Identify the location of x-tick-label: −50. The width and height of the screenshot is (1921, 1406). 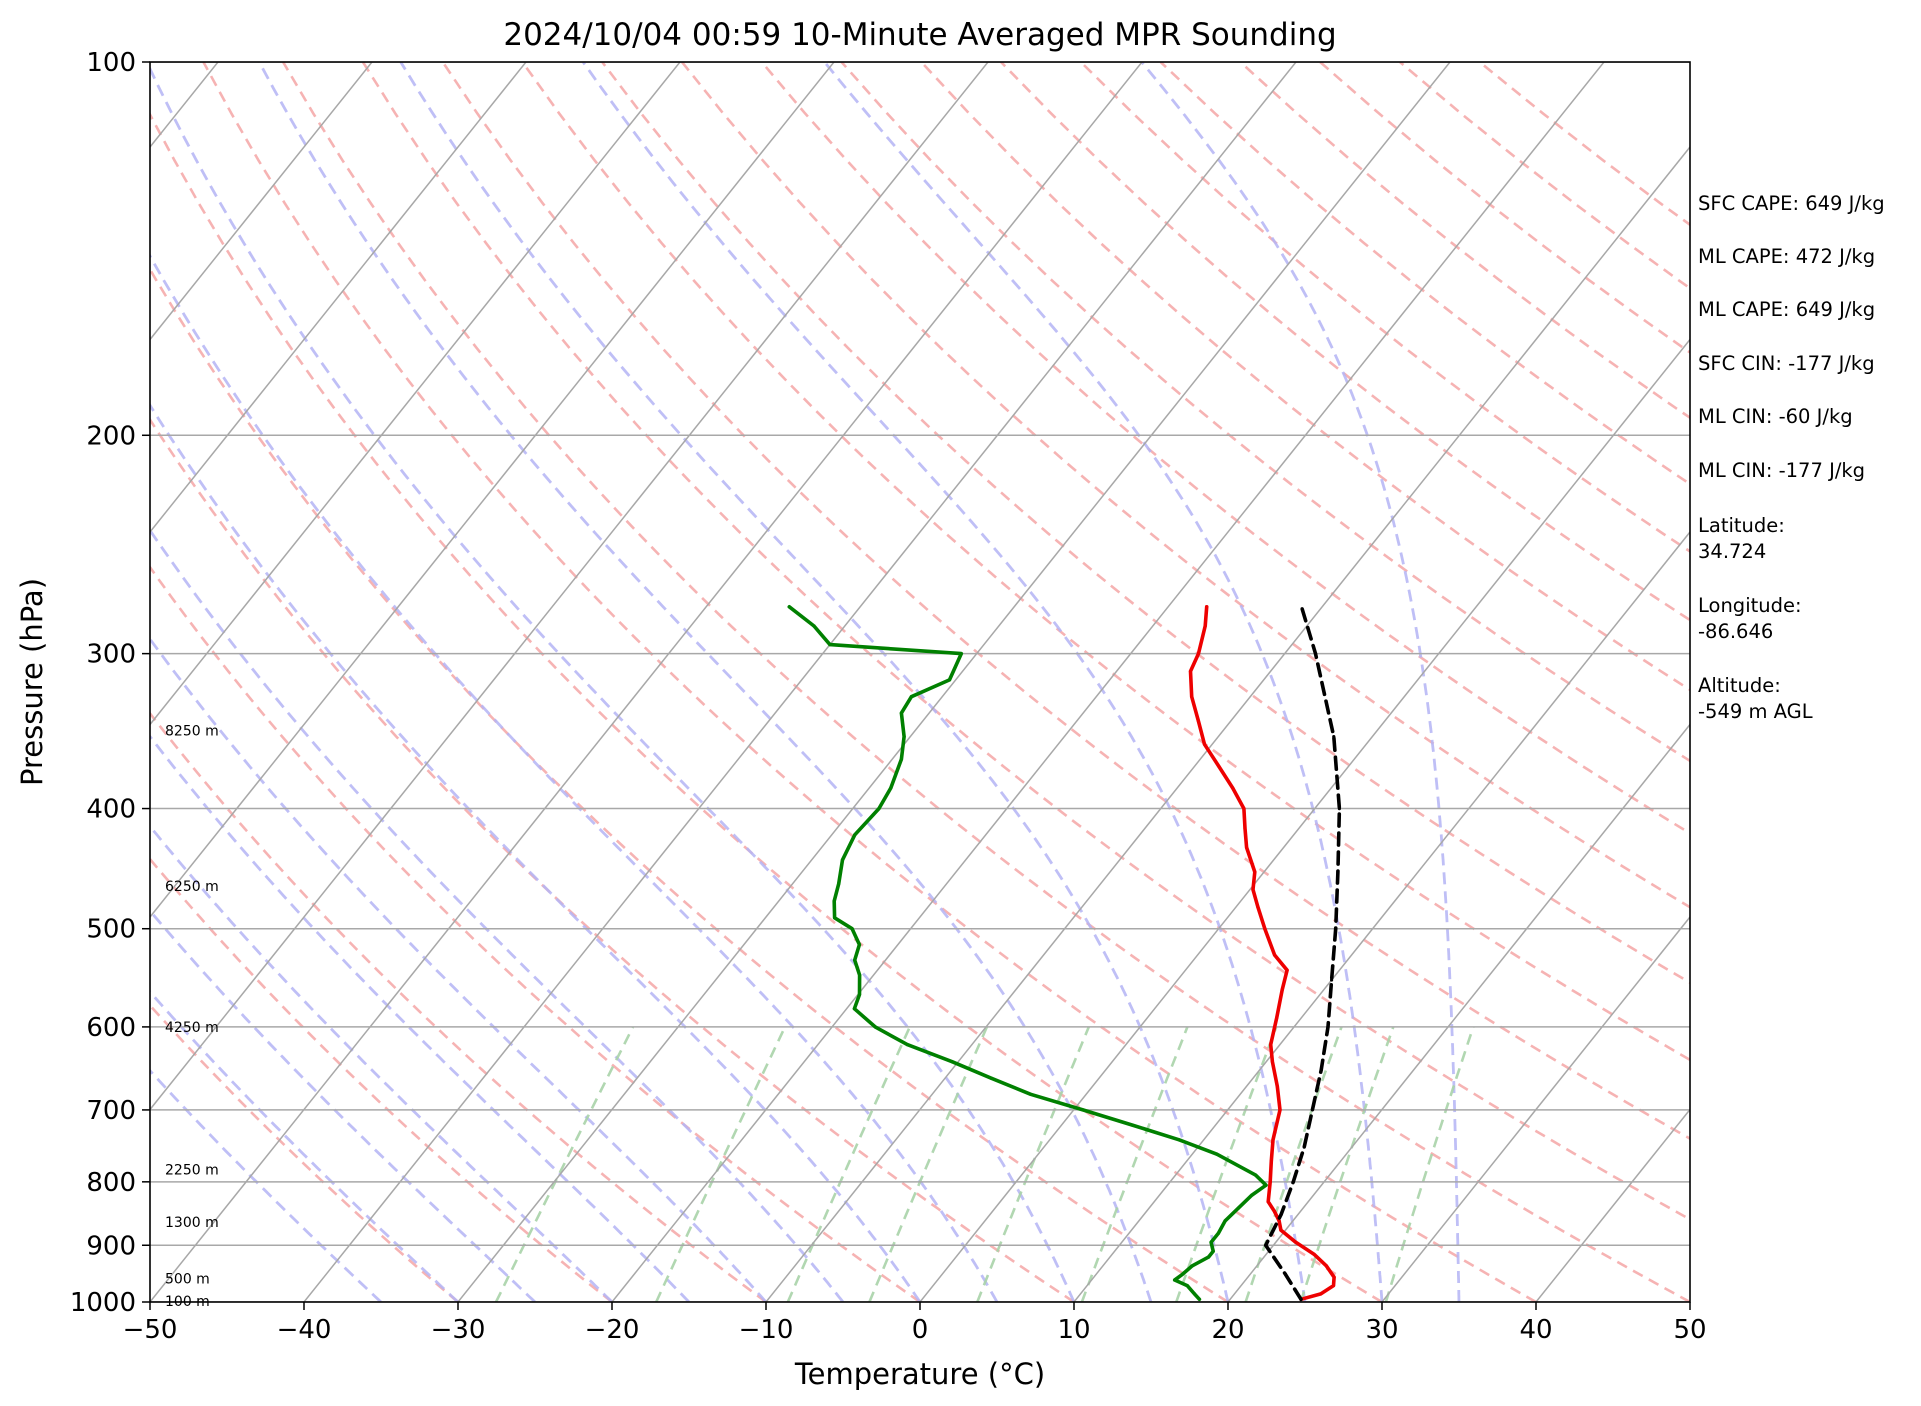
(150, 1330).